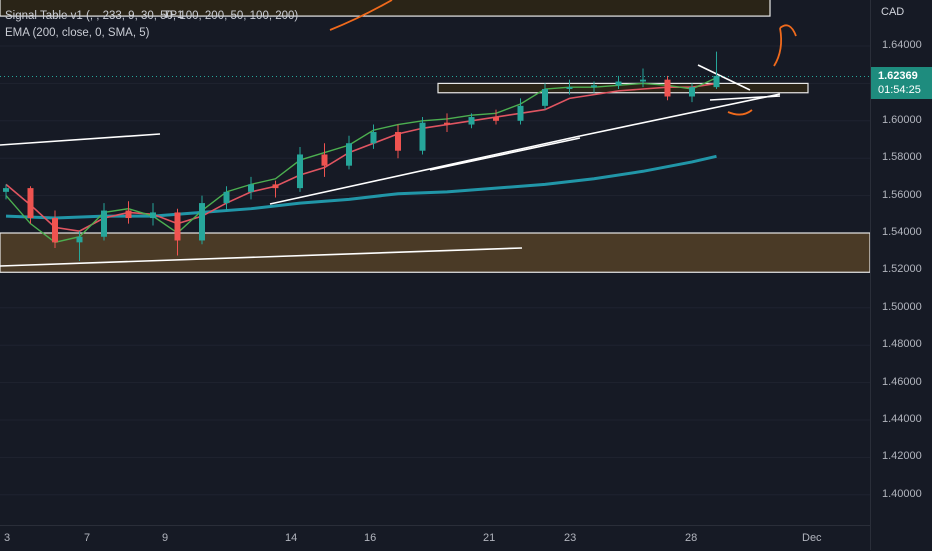 This screenshot has height=551, width=932. Describe the element at coordinates (902, 194) in the screenshot. I see `price-tick-label: 1.56000` at that location.